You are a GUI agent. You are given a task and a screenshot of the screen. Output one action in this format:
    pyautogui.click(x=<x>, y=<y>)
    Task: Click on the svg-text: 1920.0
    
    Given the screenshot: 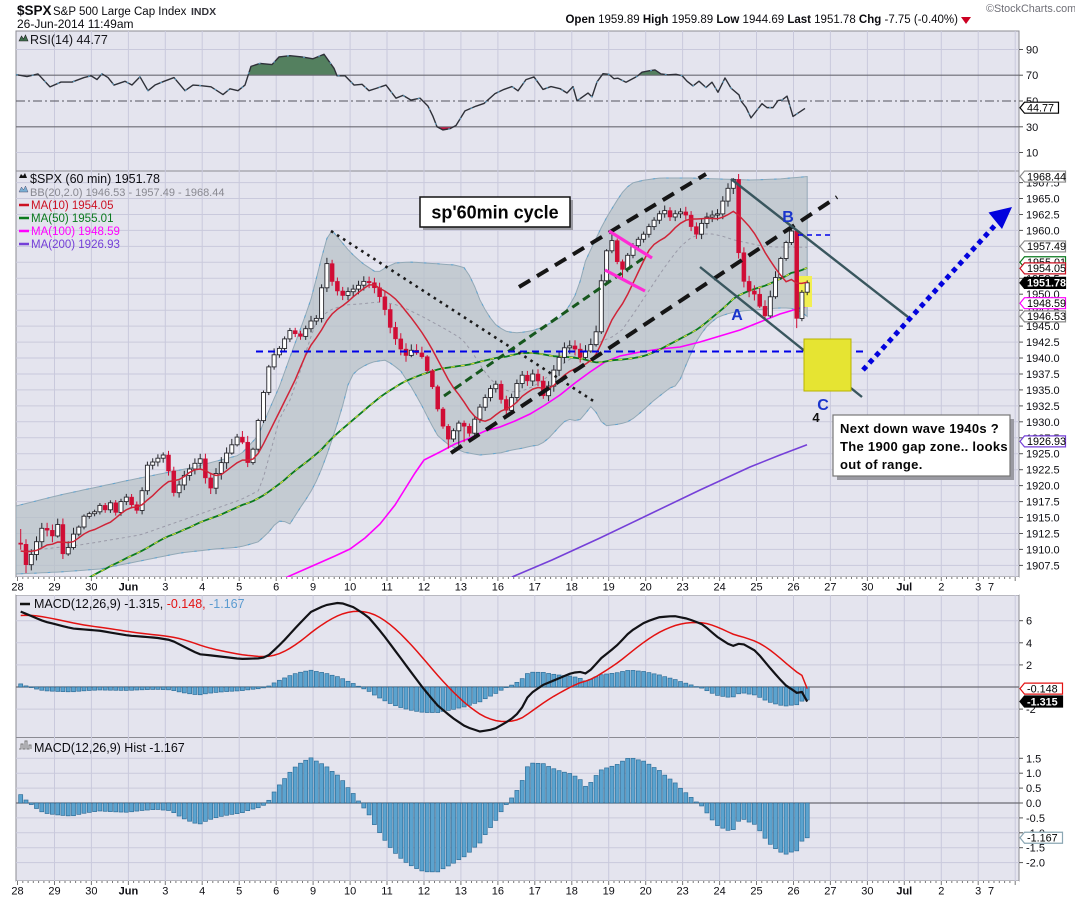 What is the action you would take?
    pyautogui.click(x=1043, y=487)
    